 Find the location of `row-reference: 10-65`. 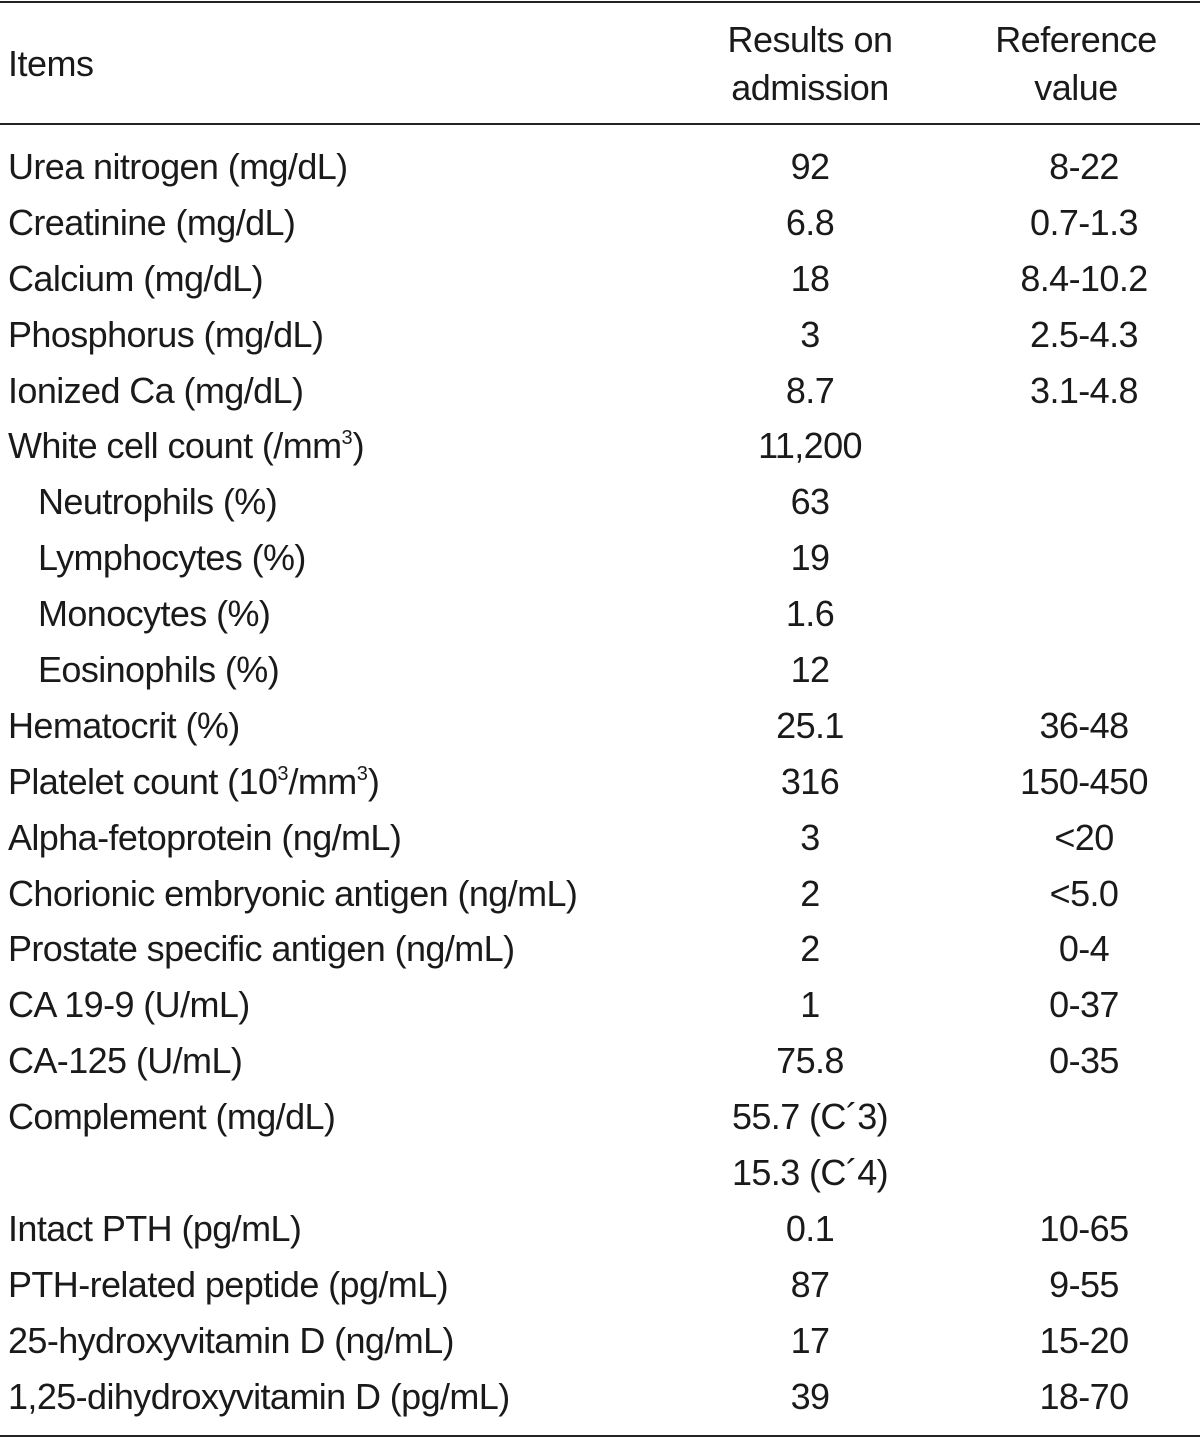

row-reference: 10-65 is located at coordinates (1084, 1228).